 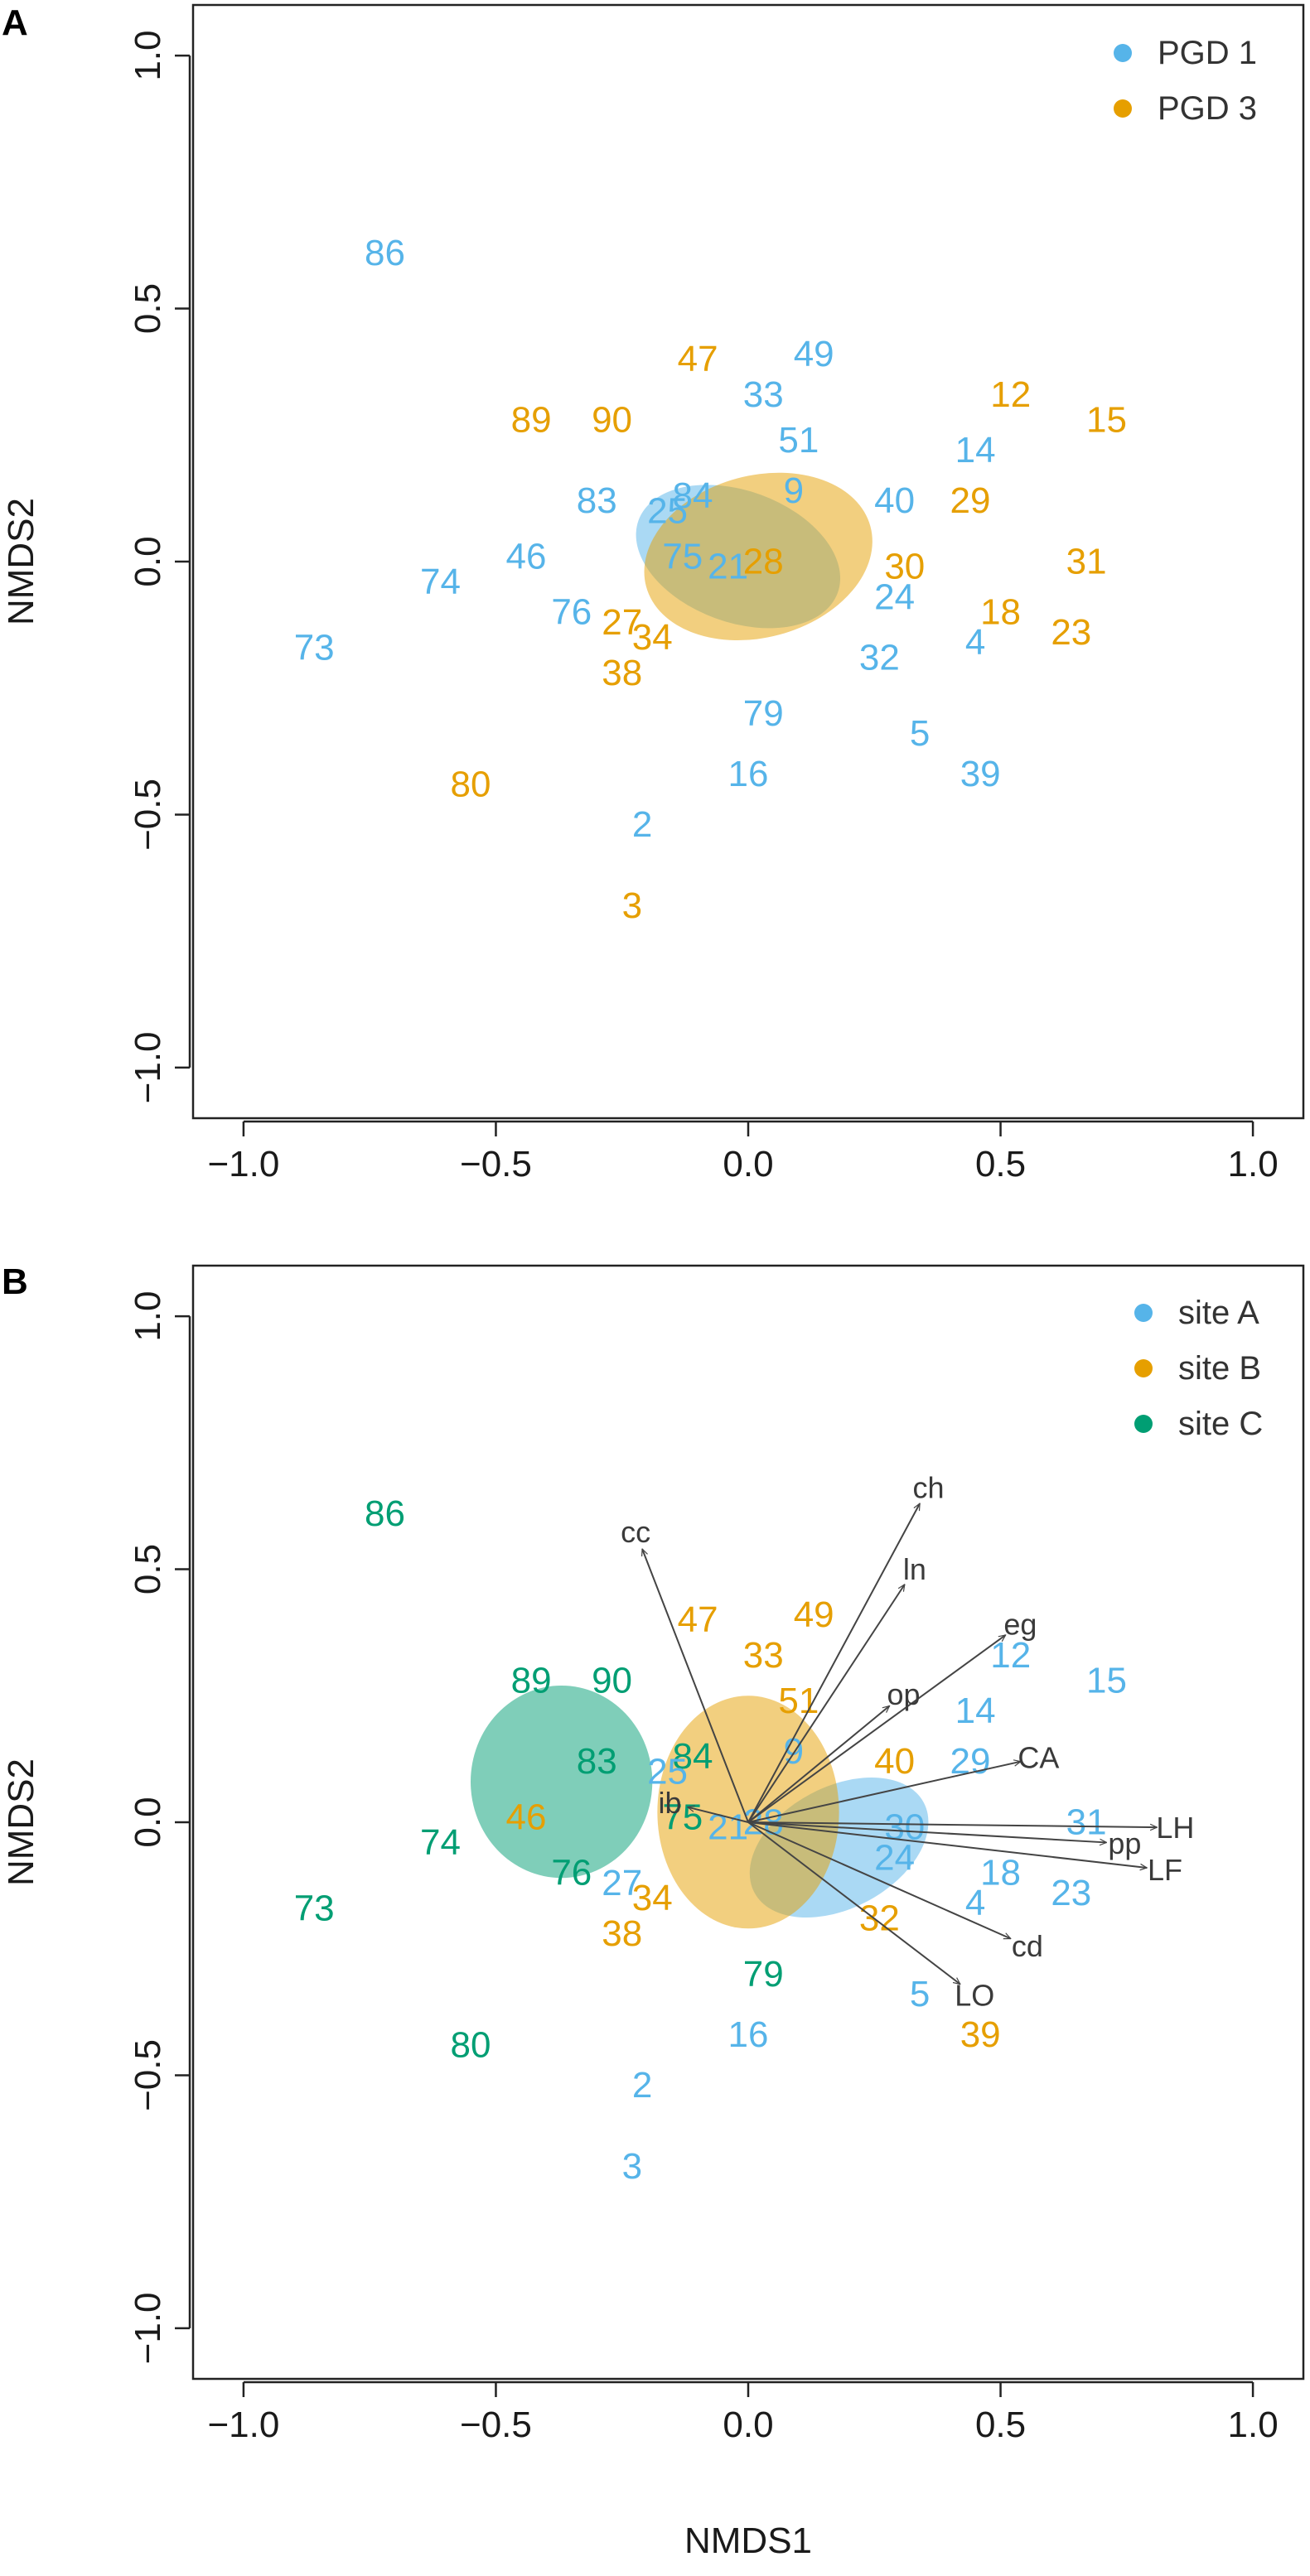 What do you see at coordinates (496, 2425) in the screenshot?
I see `panel-b-x-tick-label: −0.5` at bounding box center [496, 2425].